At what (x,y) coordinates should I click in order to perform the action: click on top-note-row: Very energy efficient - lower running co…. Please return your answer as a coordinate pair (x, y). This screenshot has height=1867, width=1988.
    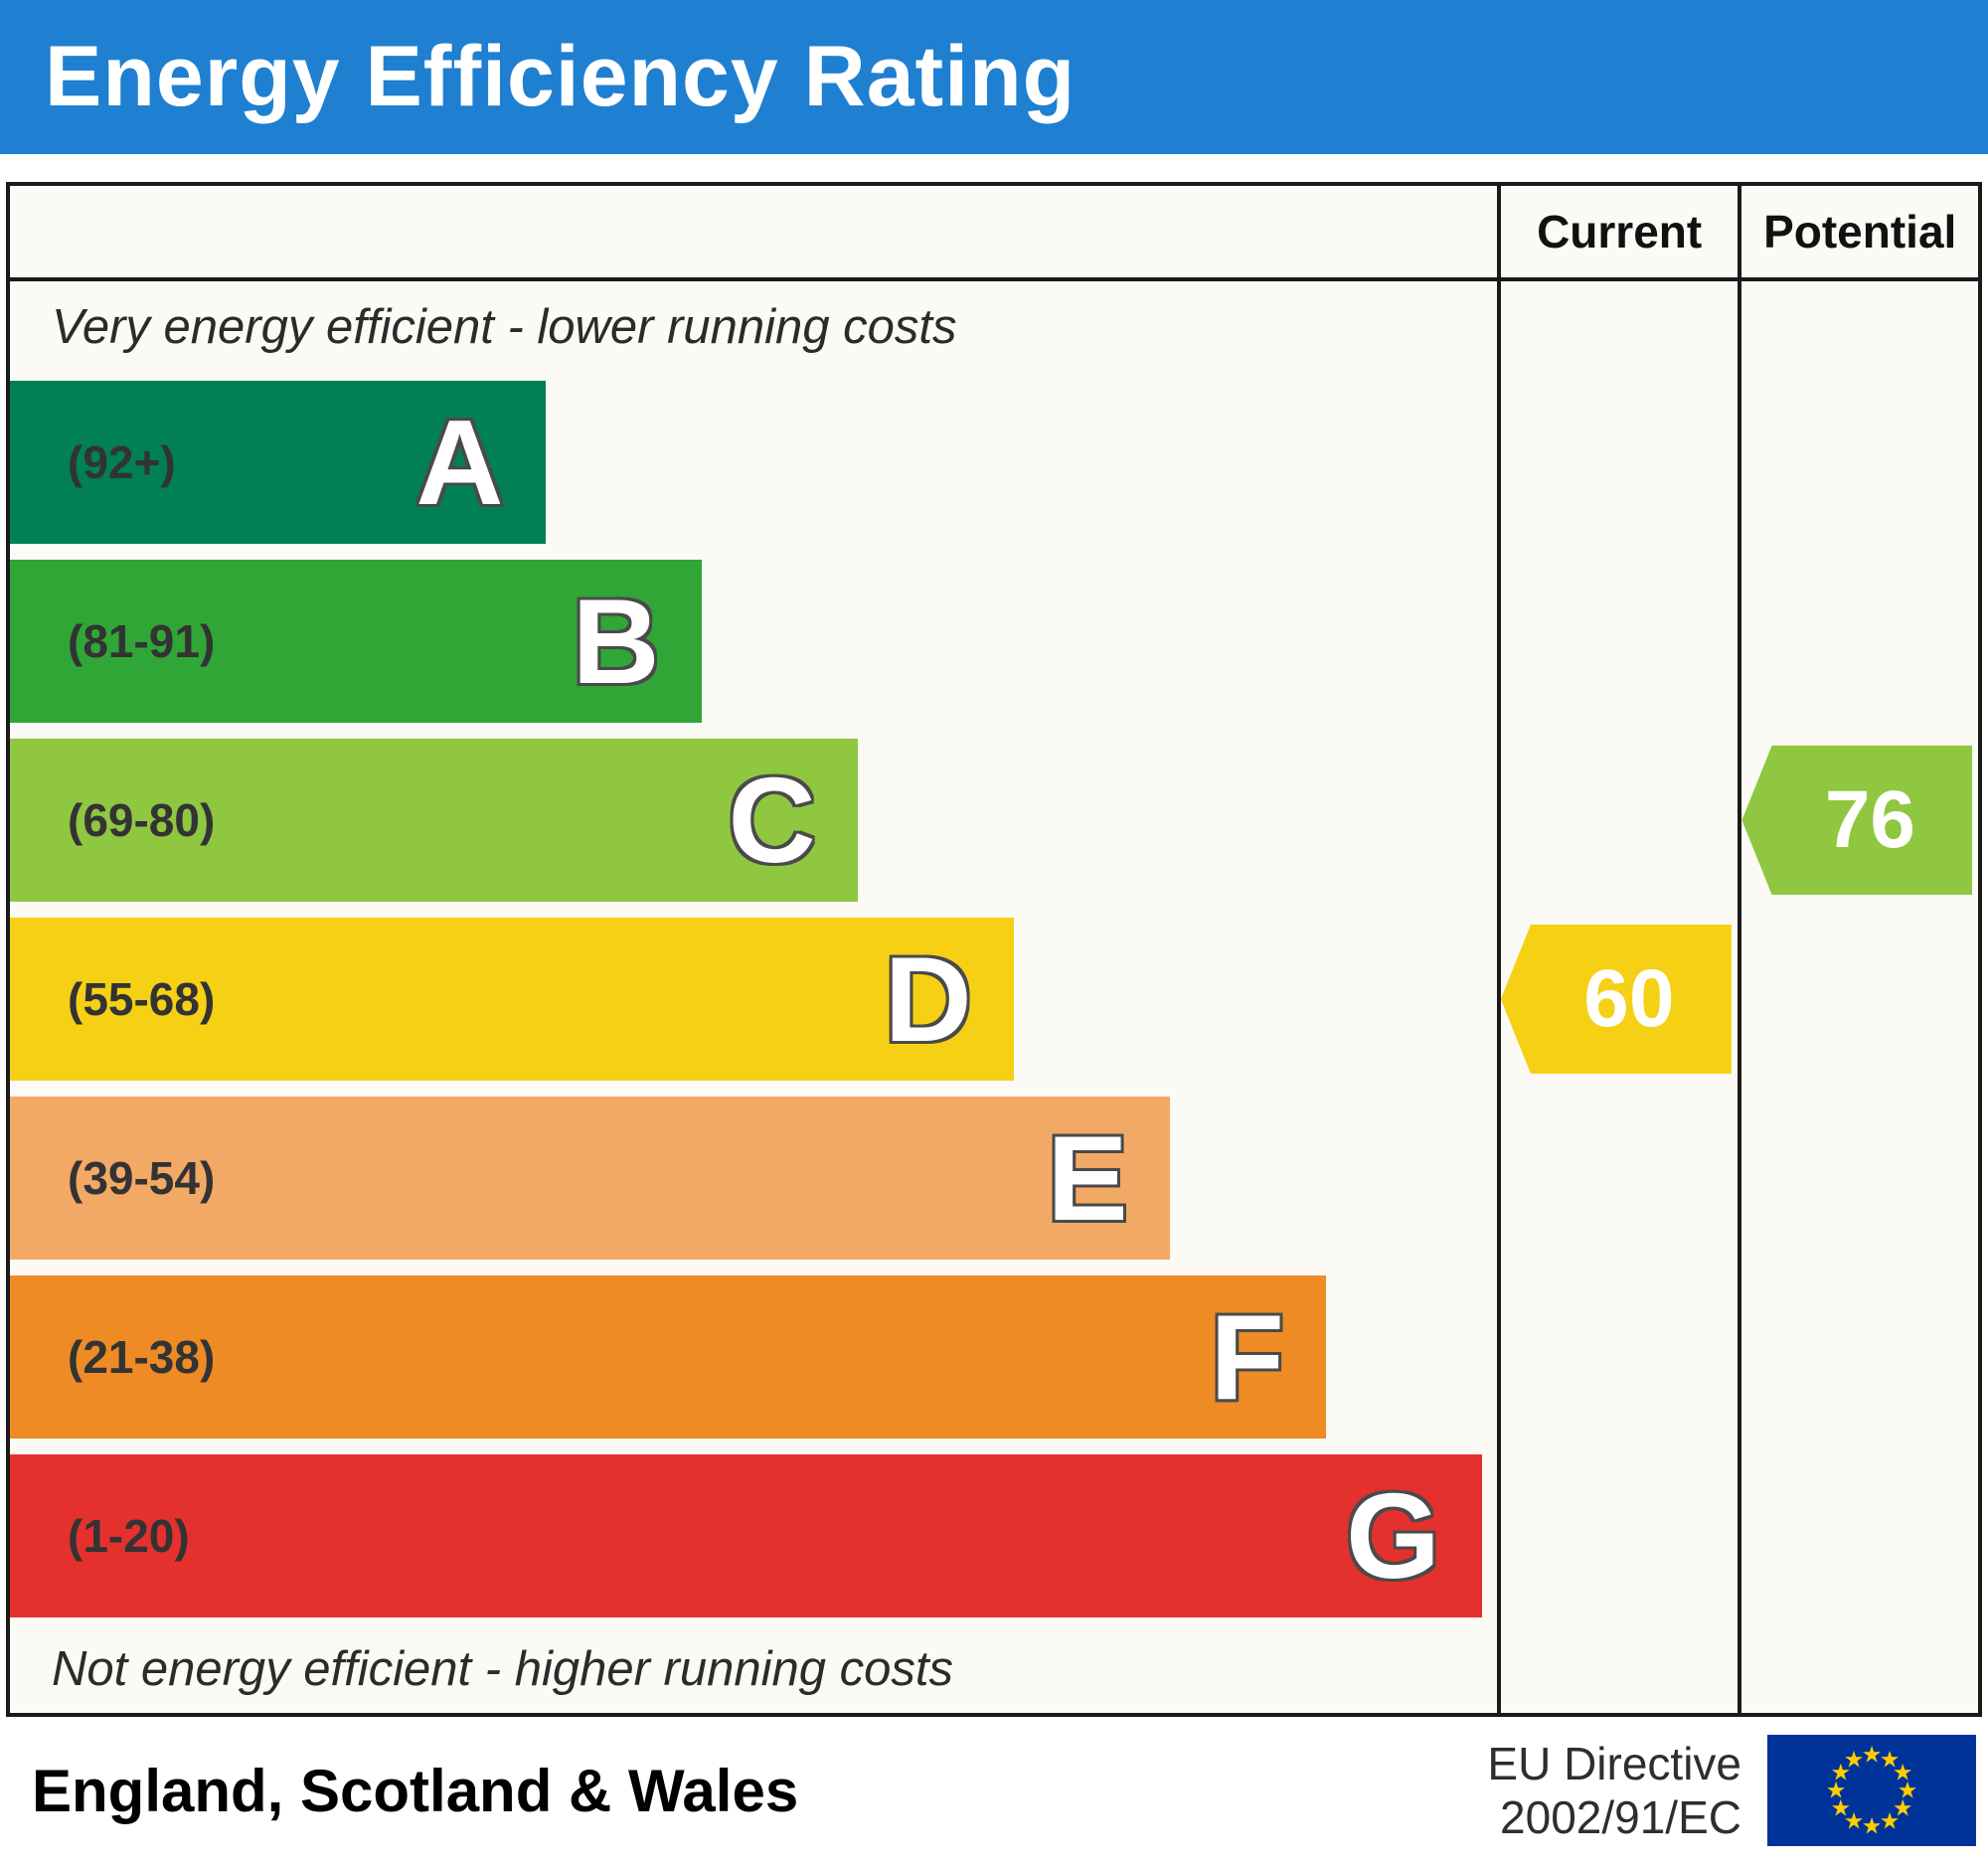
    Looking at the image, I should click on (994, 327).